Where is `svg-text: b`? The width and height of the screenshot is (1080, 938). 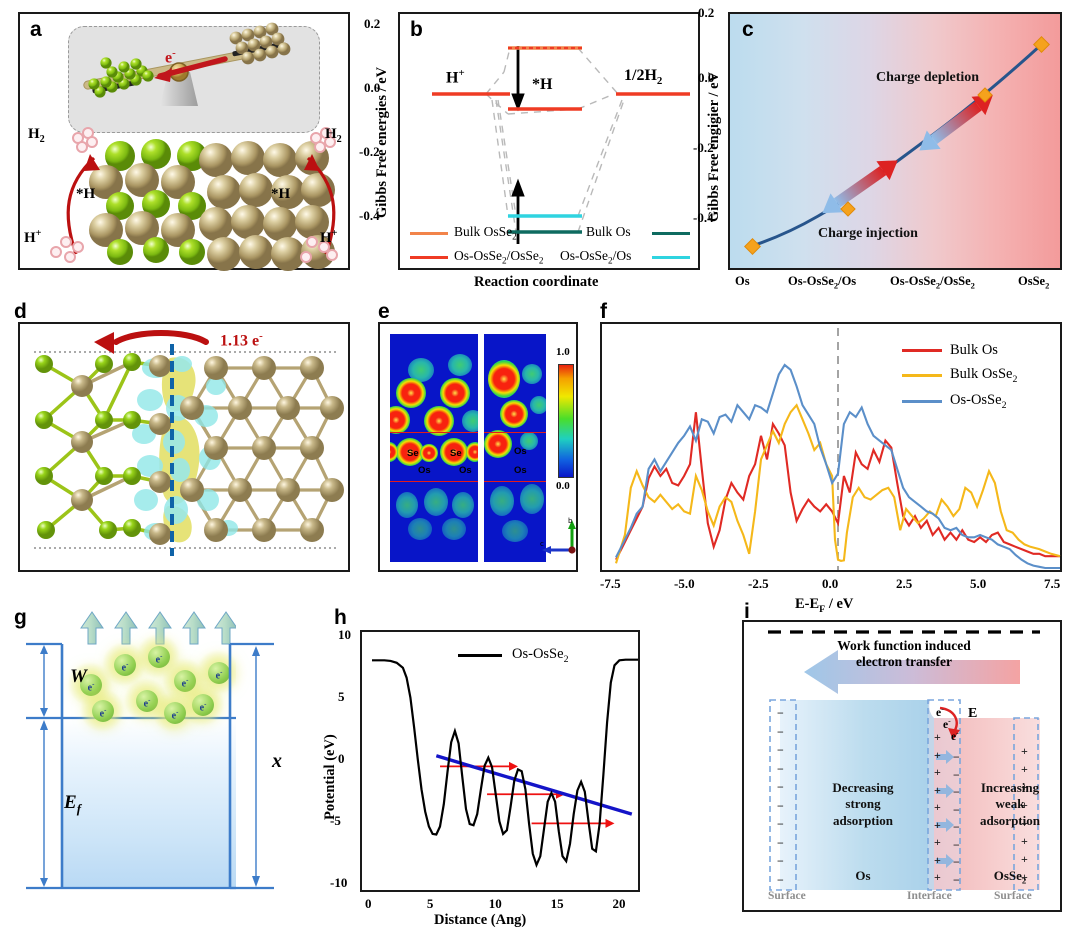 svg-text: b is located at coordinates (570, 521).